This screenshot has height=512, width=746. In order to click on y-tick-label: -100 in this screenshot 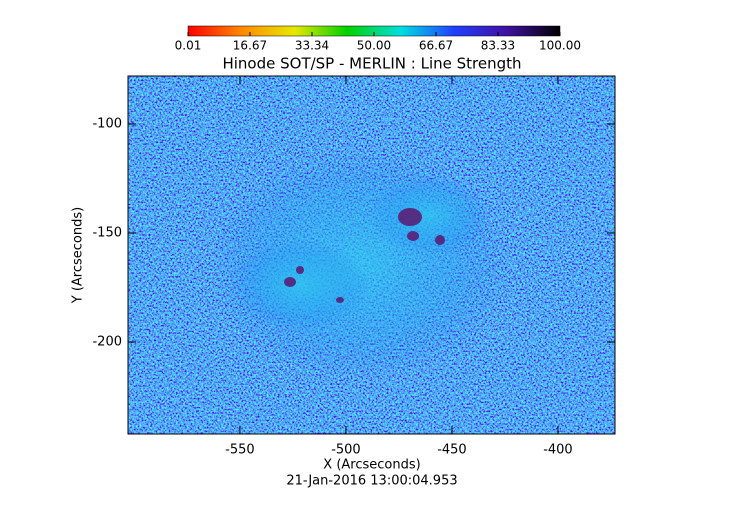, I will do `click(107, 123)`.